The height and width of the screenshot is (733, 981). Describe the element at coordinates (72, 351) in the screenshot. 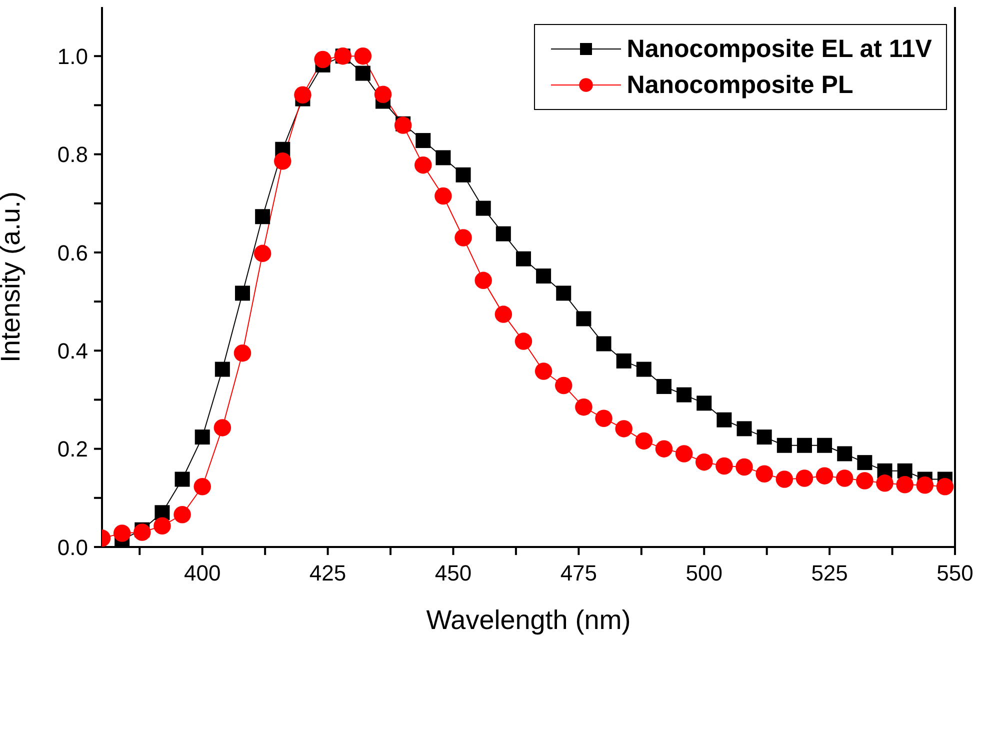

I see `y-tick-label: 0.4` at that location.